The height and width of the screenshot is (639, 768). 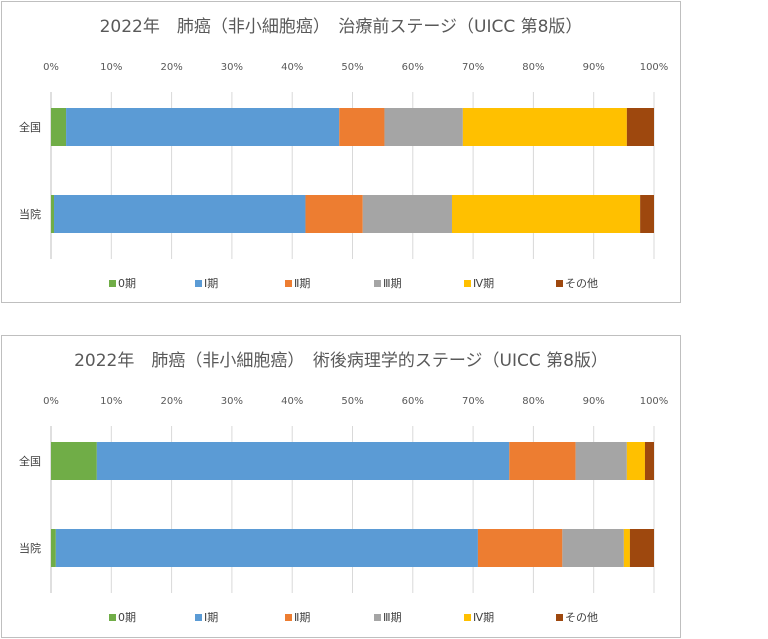 I want to click on chart-title: 2022年 肺癌（非小細胞癌） 術後病理学的ステージ（UICC 第8版）, so click(x=341, y=361).